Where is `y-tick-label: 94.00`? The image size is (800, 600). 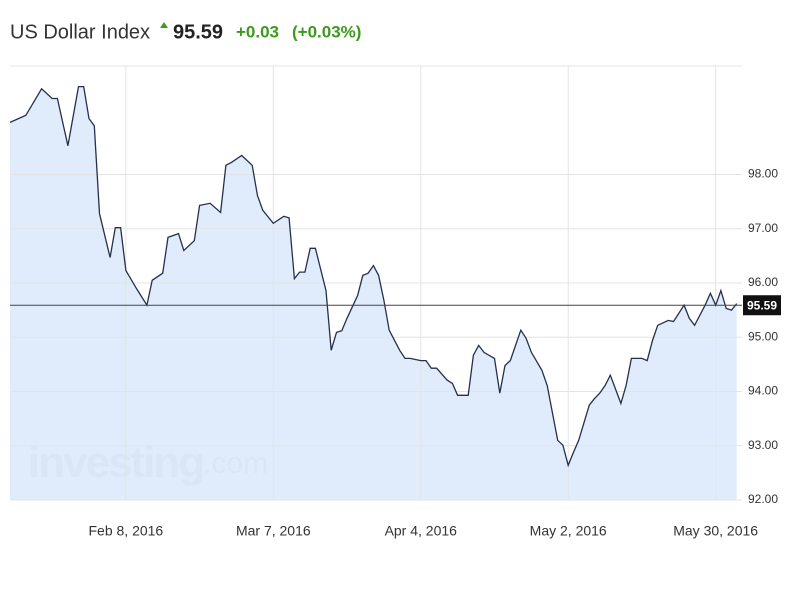 y-tick-label: 94.00 is located at coordinates (763, 391).